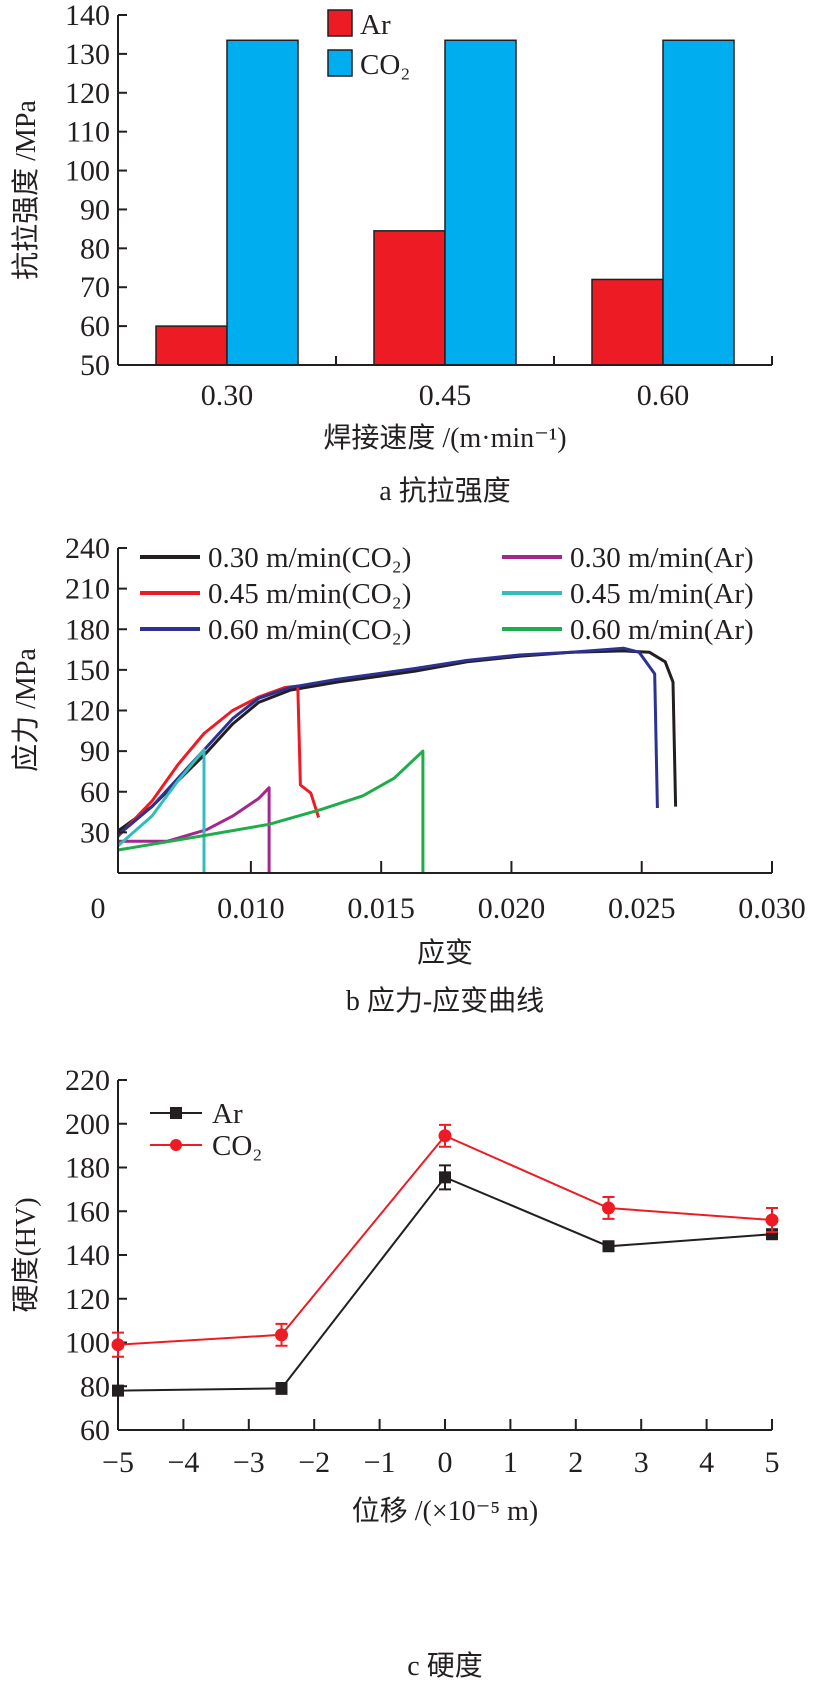 This screenshot has width=813, height=1696. Describe the element at coordinates (340, 23) in the screenshot. I see `legend-swatch-ar` at that location.